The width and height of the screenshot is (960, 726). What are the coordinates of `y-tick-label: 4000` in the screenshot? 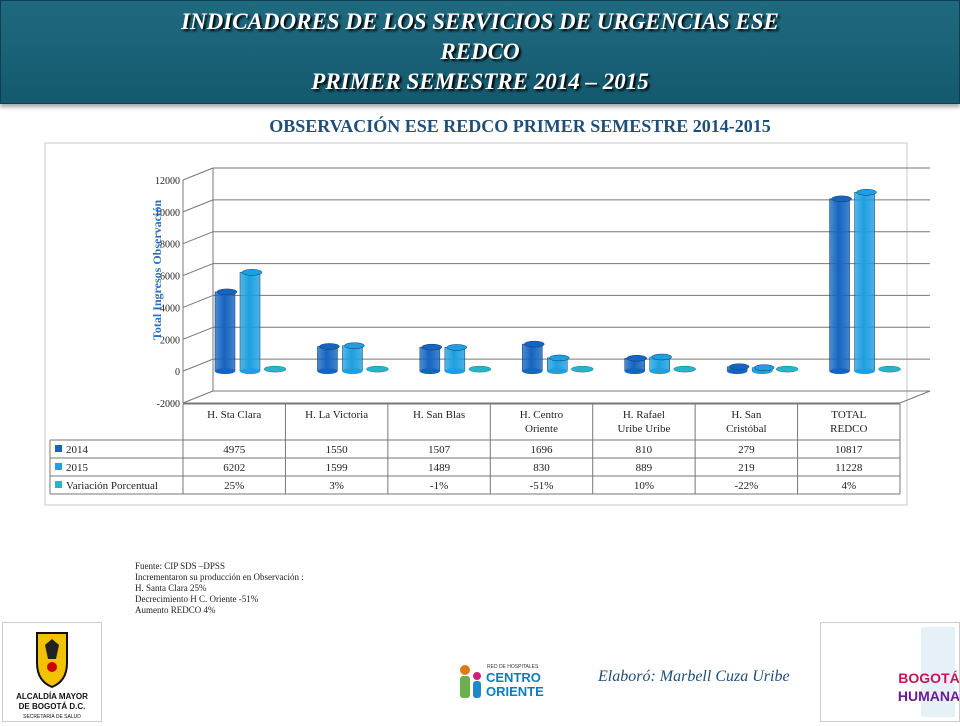 It's located at (170, 308).